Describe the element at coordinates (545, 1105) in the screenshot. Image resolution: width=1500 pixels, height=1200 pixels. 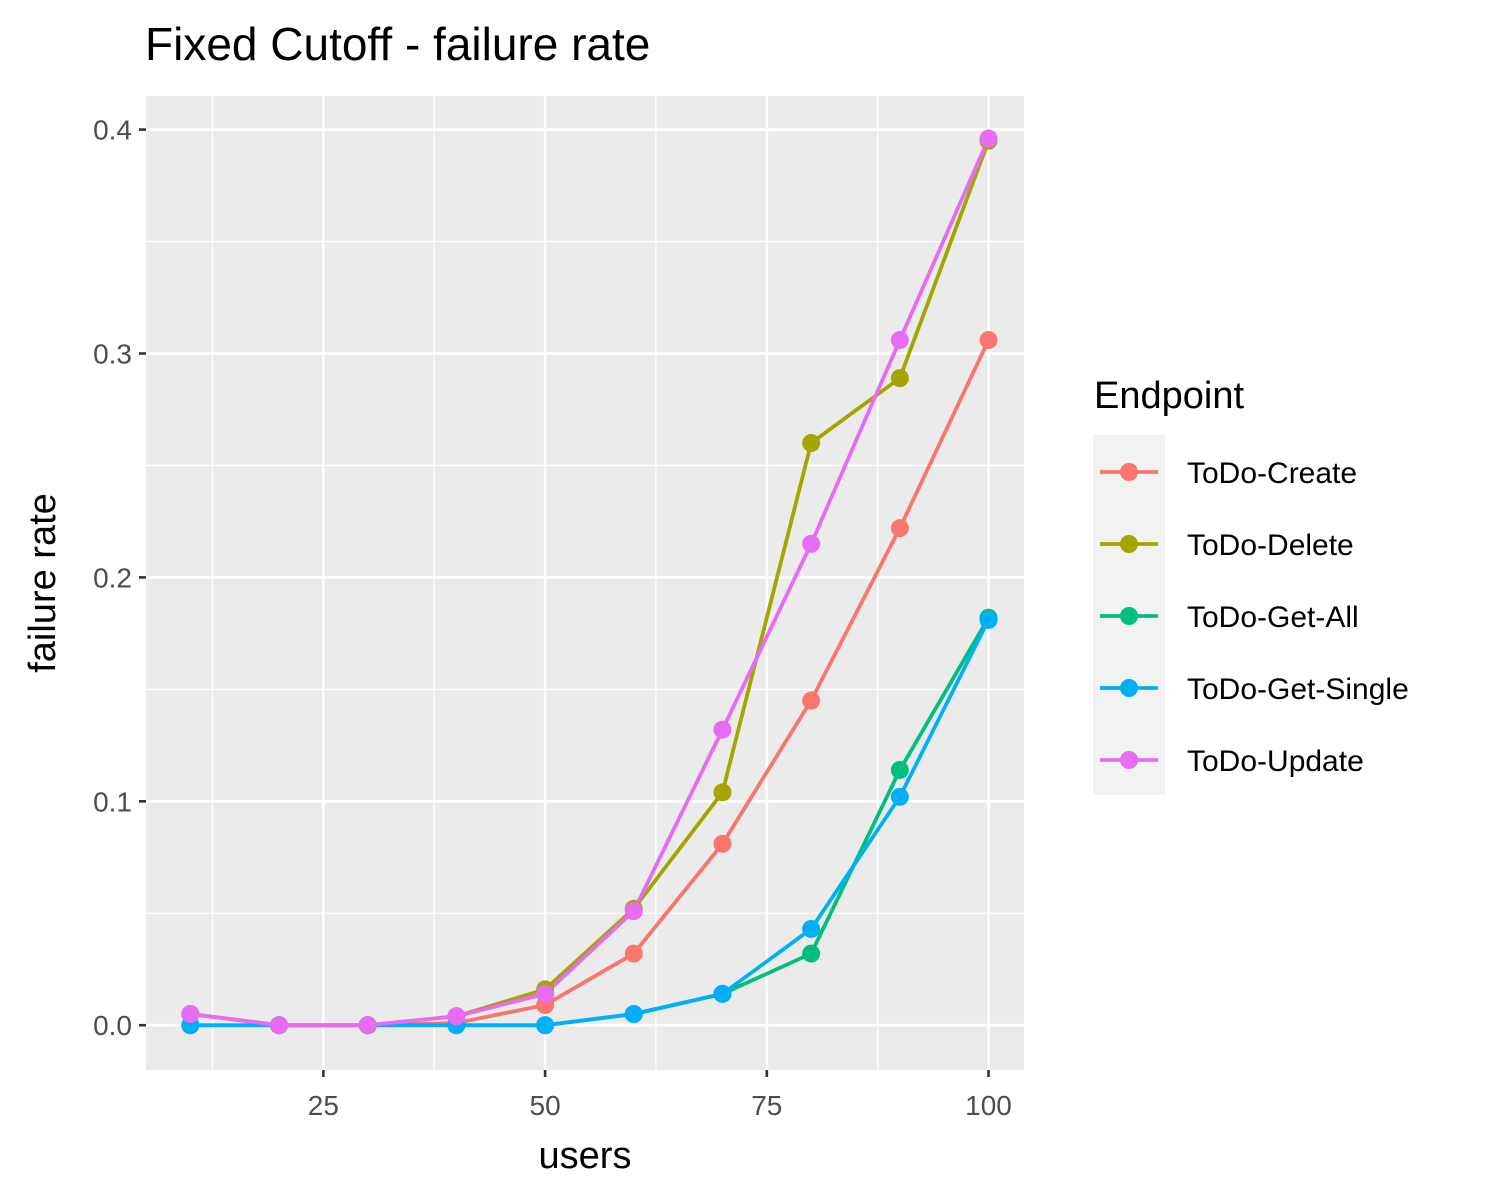
I see `x-tick-label: 50` at that location.